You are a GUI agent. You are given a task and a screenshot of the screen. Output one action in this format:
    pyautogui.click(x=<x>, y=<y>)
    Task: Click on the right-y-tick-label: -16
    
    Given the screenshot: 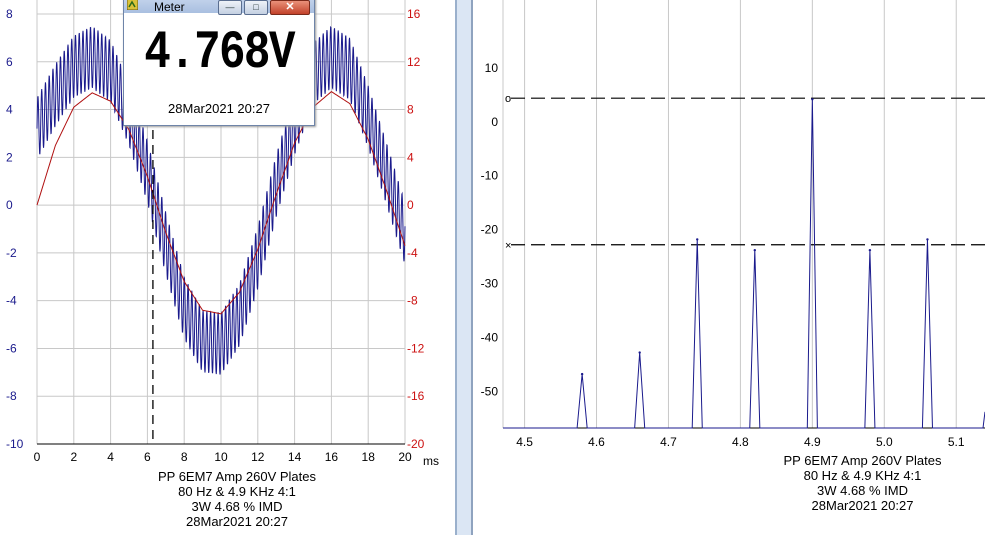 What is the action you would take?
    pyautogui.click(x=416, y=396)
    